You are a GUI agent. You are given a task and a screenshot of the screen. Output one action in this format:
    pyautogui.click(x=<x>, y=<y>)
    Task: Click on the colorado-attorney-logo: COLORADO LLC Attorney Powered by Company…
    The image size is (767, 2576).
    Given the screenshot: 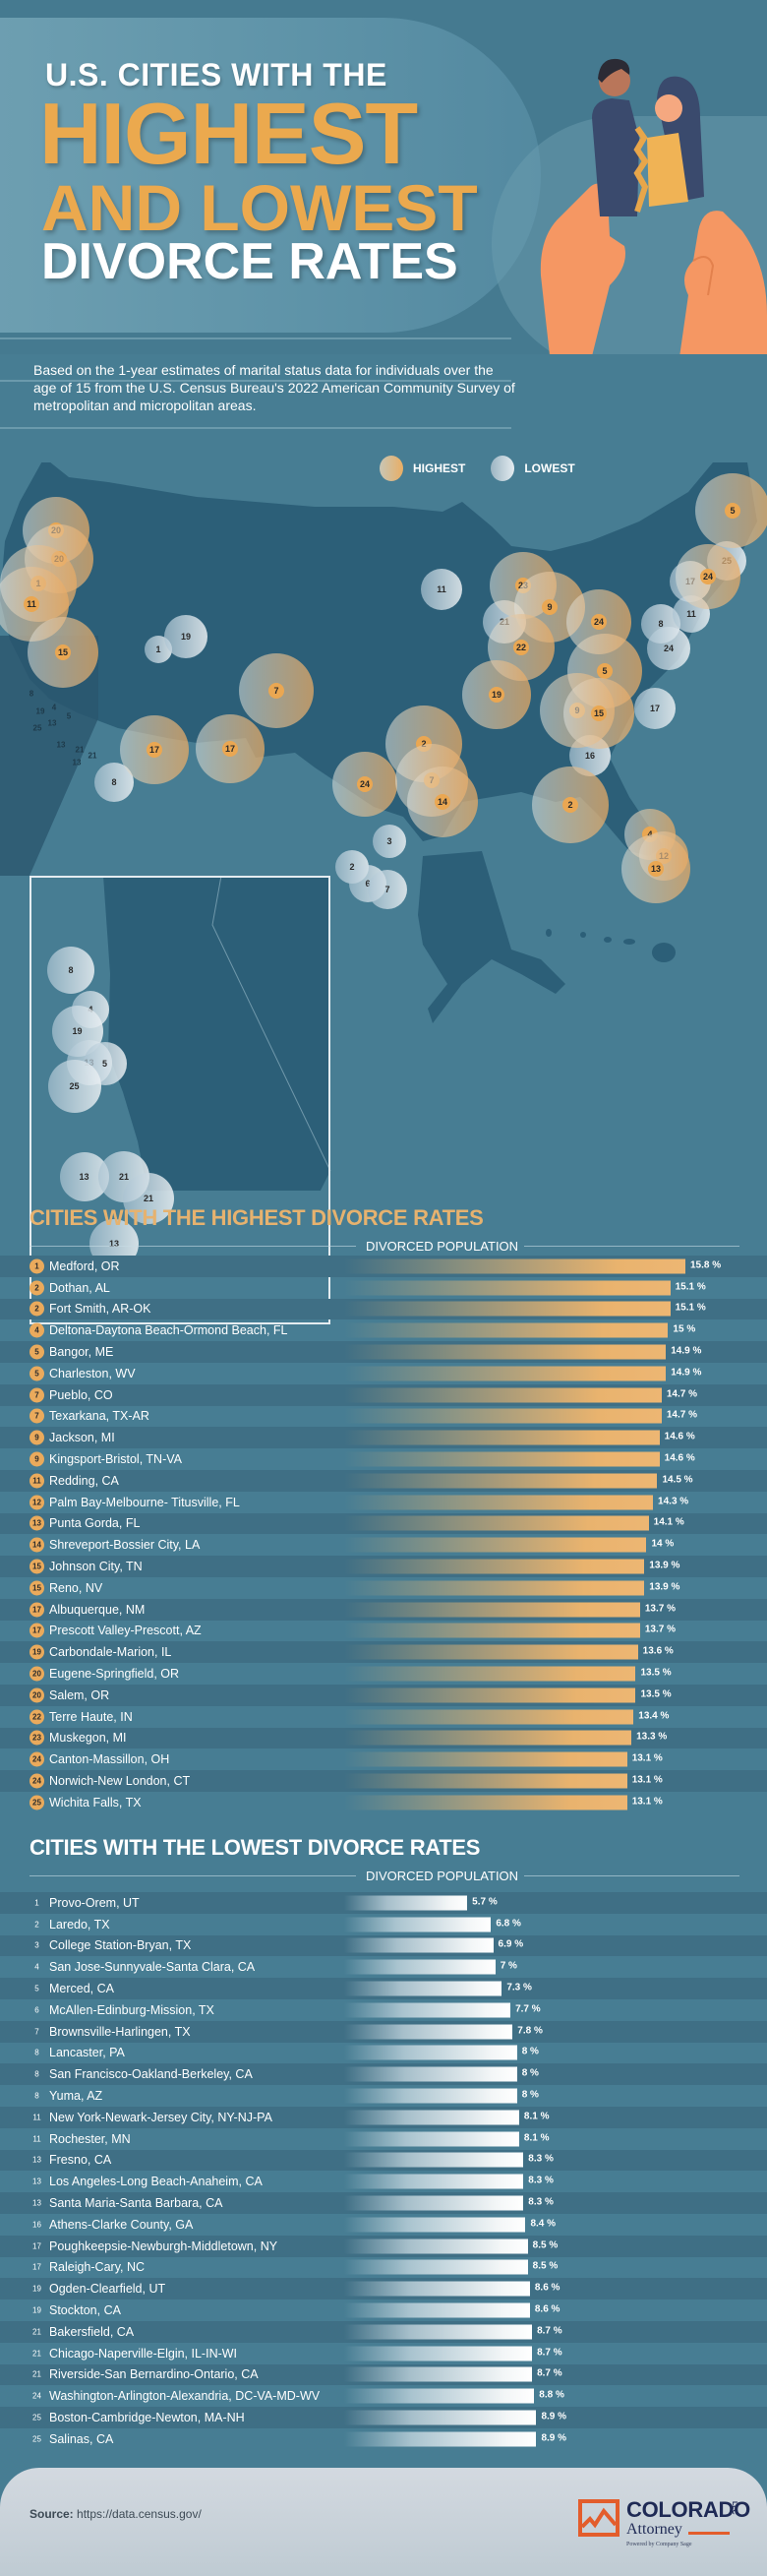 What is the action you would take?
    pyautogui.click(x=664, y=2524)
    